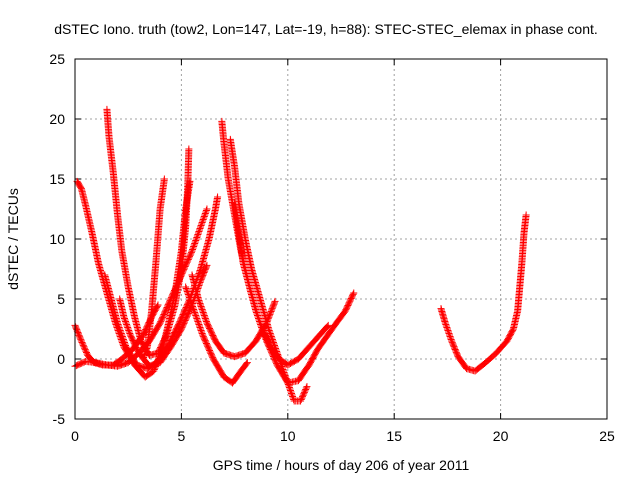  What do you see at coordinates (288, 436) in the screenshot?
I see `x-tick-label: 10` at bounding box center [288, 436].